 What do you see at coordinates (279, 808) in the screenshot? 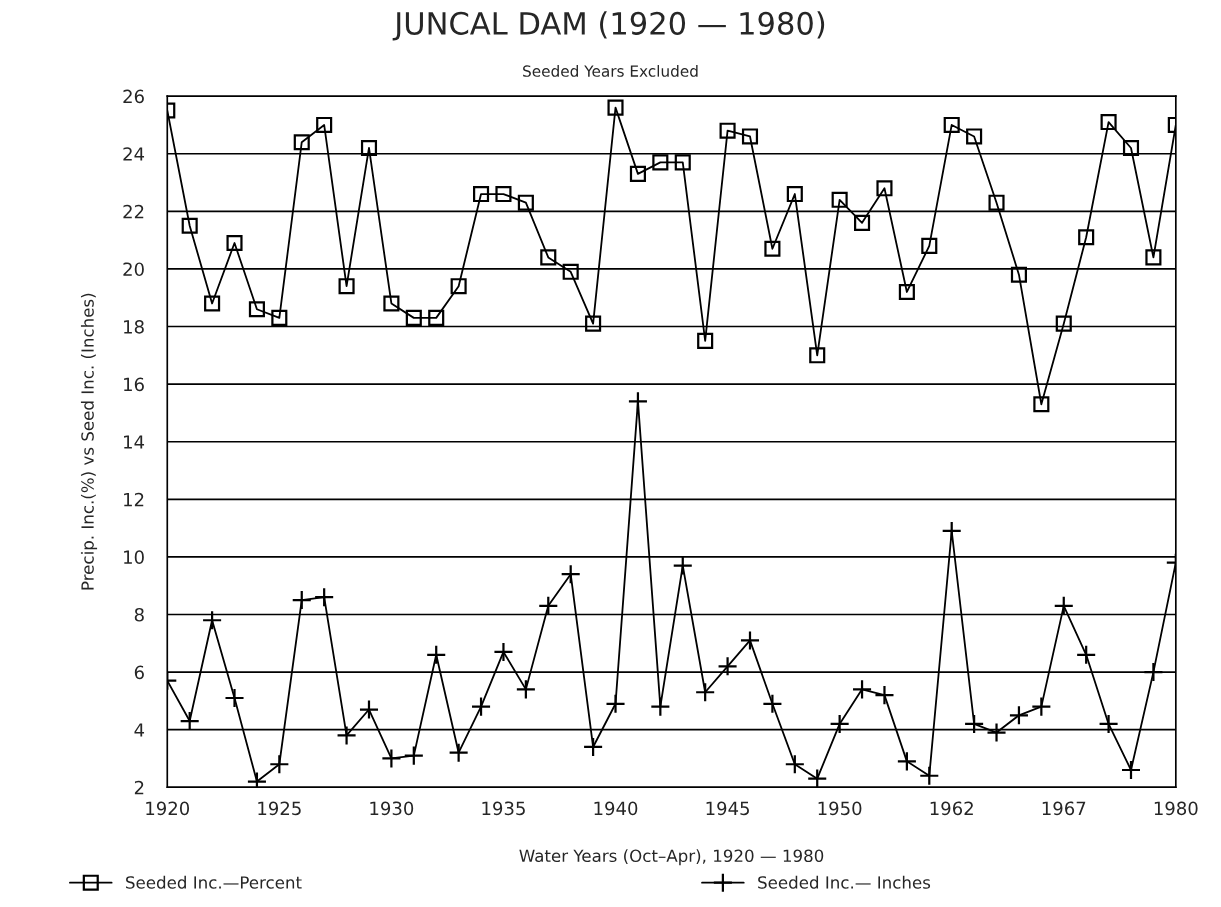
I see `x-tick-label: 1925` at bounding box center [279, 808].